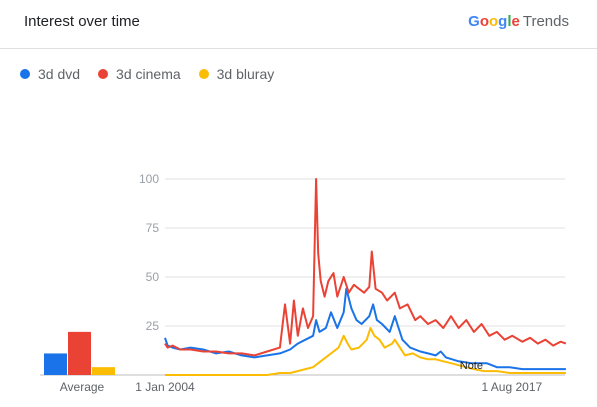 The image size is (597, 407). Describe the element at coordinates (509, 21) in the screenshot. I see `logo-letter: l` at that location.